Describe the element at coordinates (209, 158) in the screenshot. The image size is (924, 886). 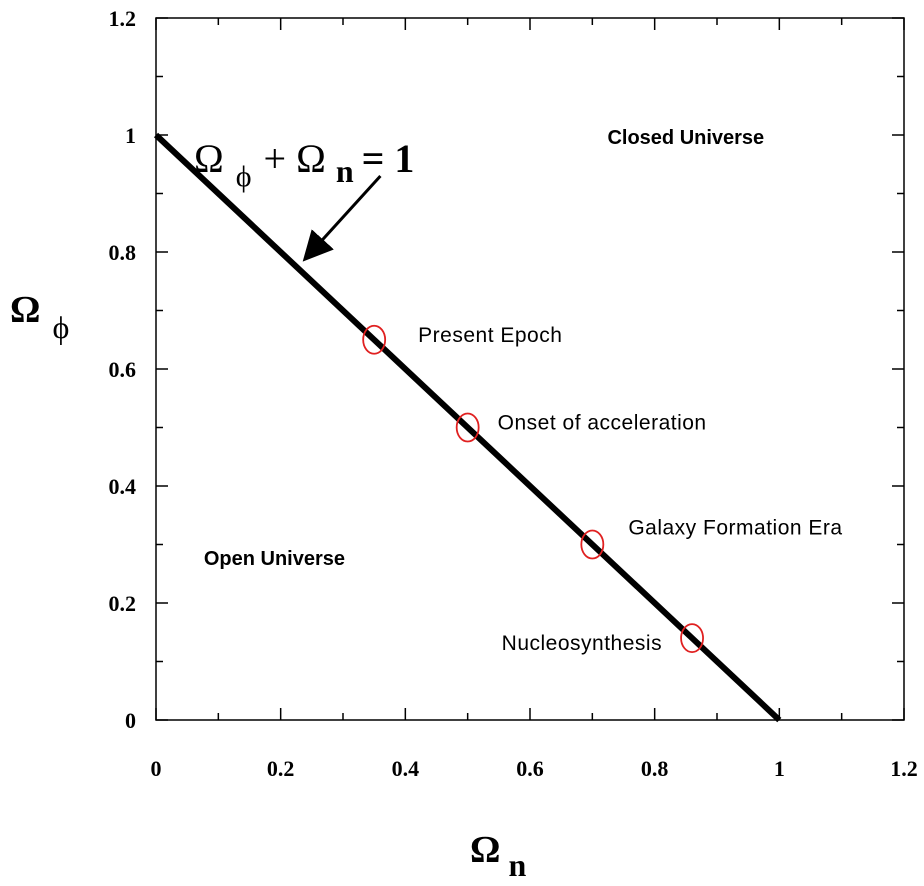
I see `eq-omega-1: Ω` at that location.